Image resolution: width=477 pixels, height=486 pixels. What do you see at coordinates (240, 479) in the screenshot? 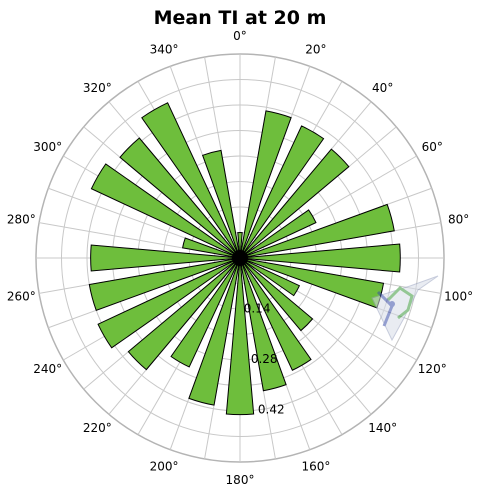
I see `direction-tick-label: 180°` at bounding box center [240, 479].